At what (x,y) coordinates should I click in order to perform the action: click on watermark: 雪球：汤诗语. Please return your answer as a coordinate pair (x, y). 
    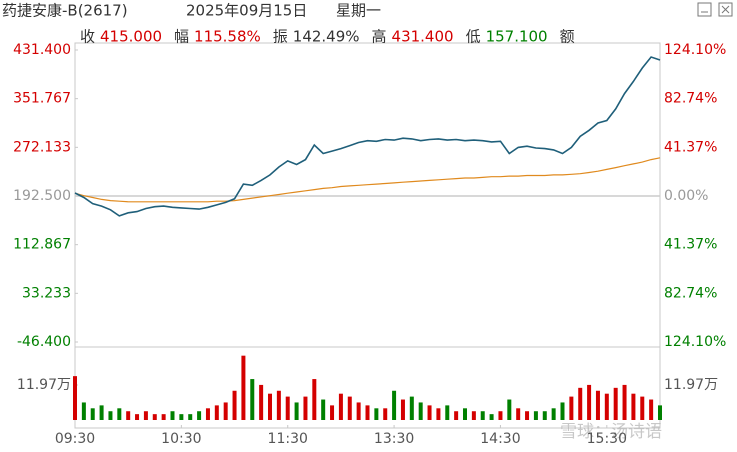
    Looking at the image, I should click on (611, 432).